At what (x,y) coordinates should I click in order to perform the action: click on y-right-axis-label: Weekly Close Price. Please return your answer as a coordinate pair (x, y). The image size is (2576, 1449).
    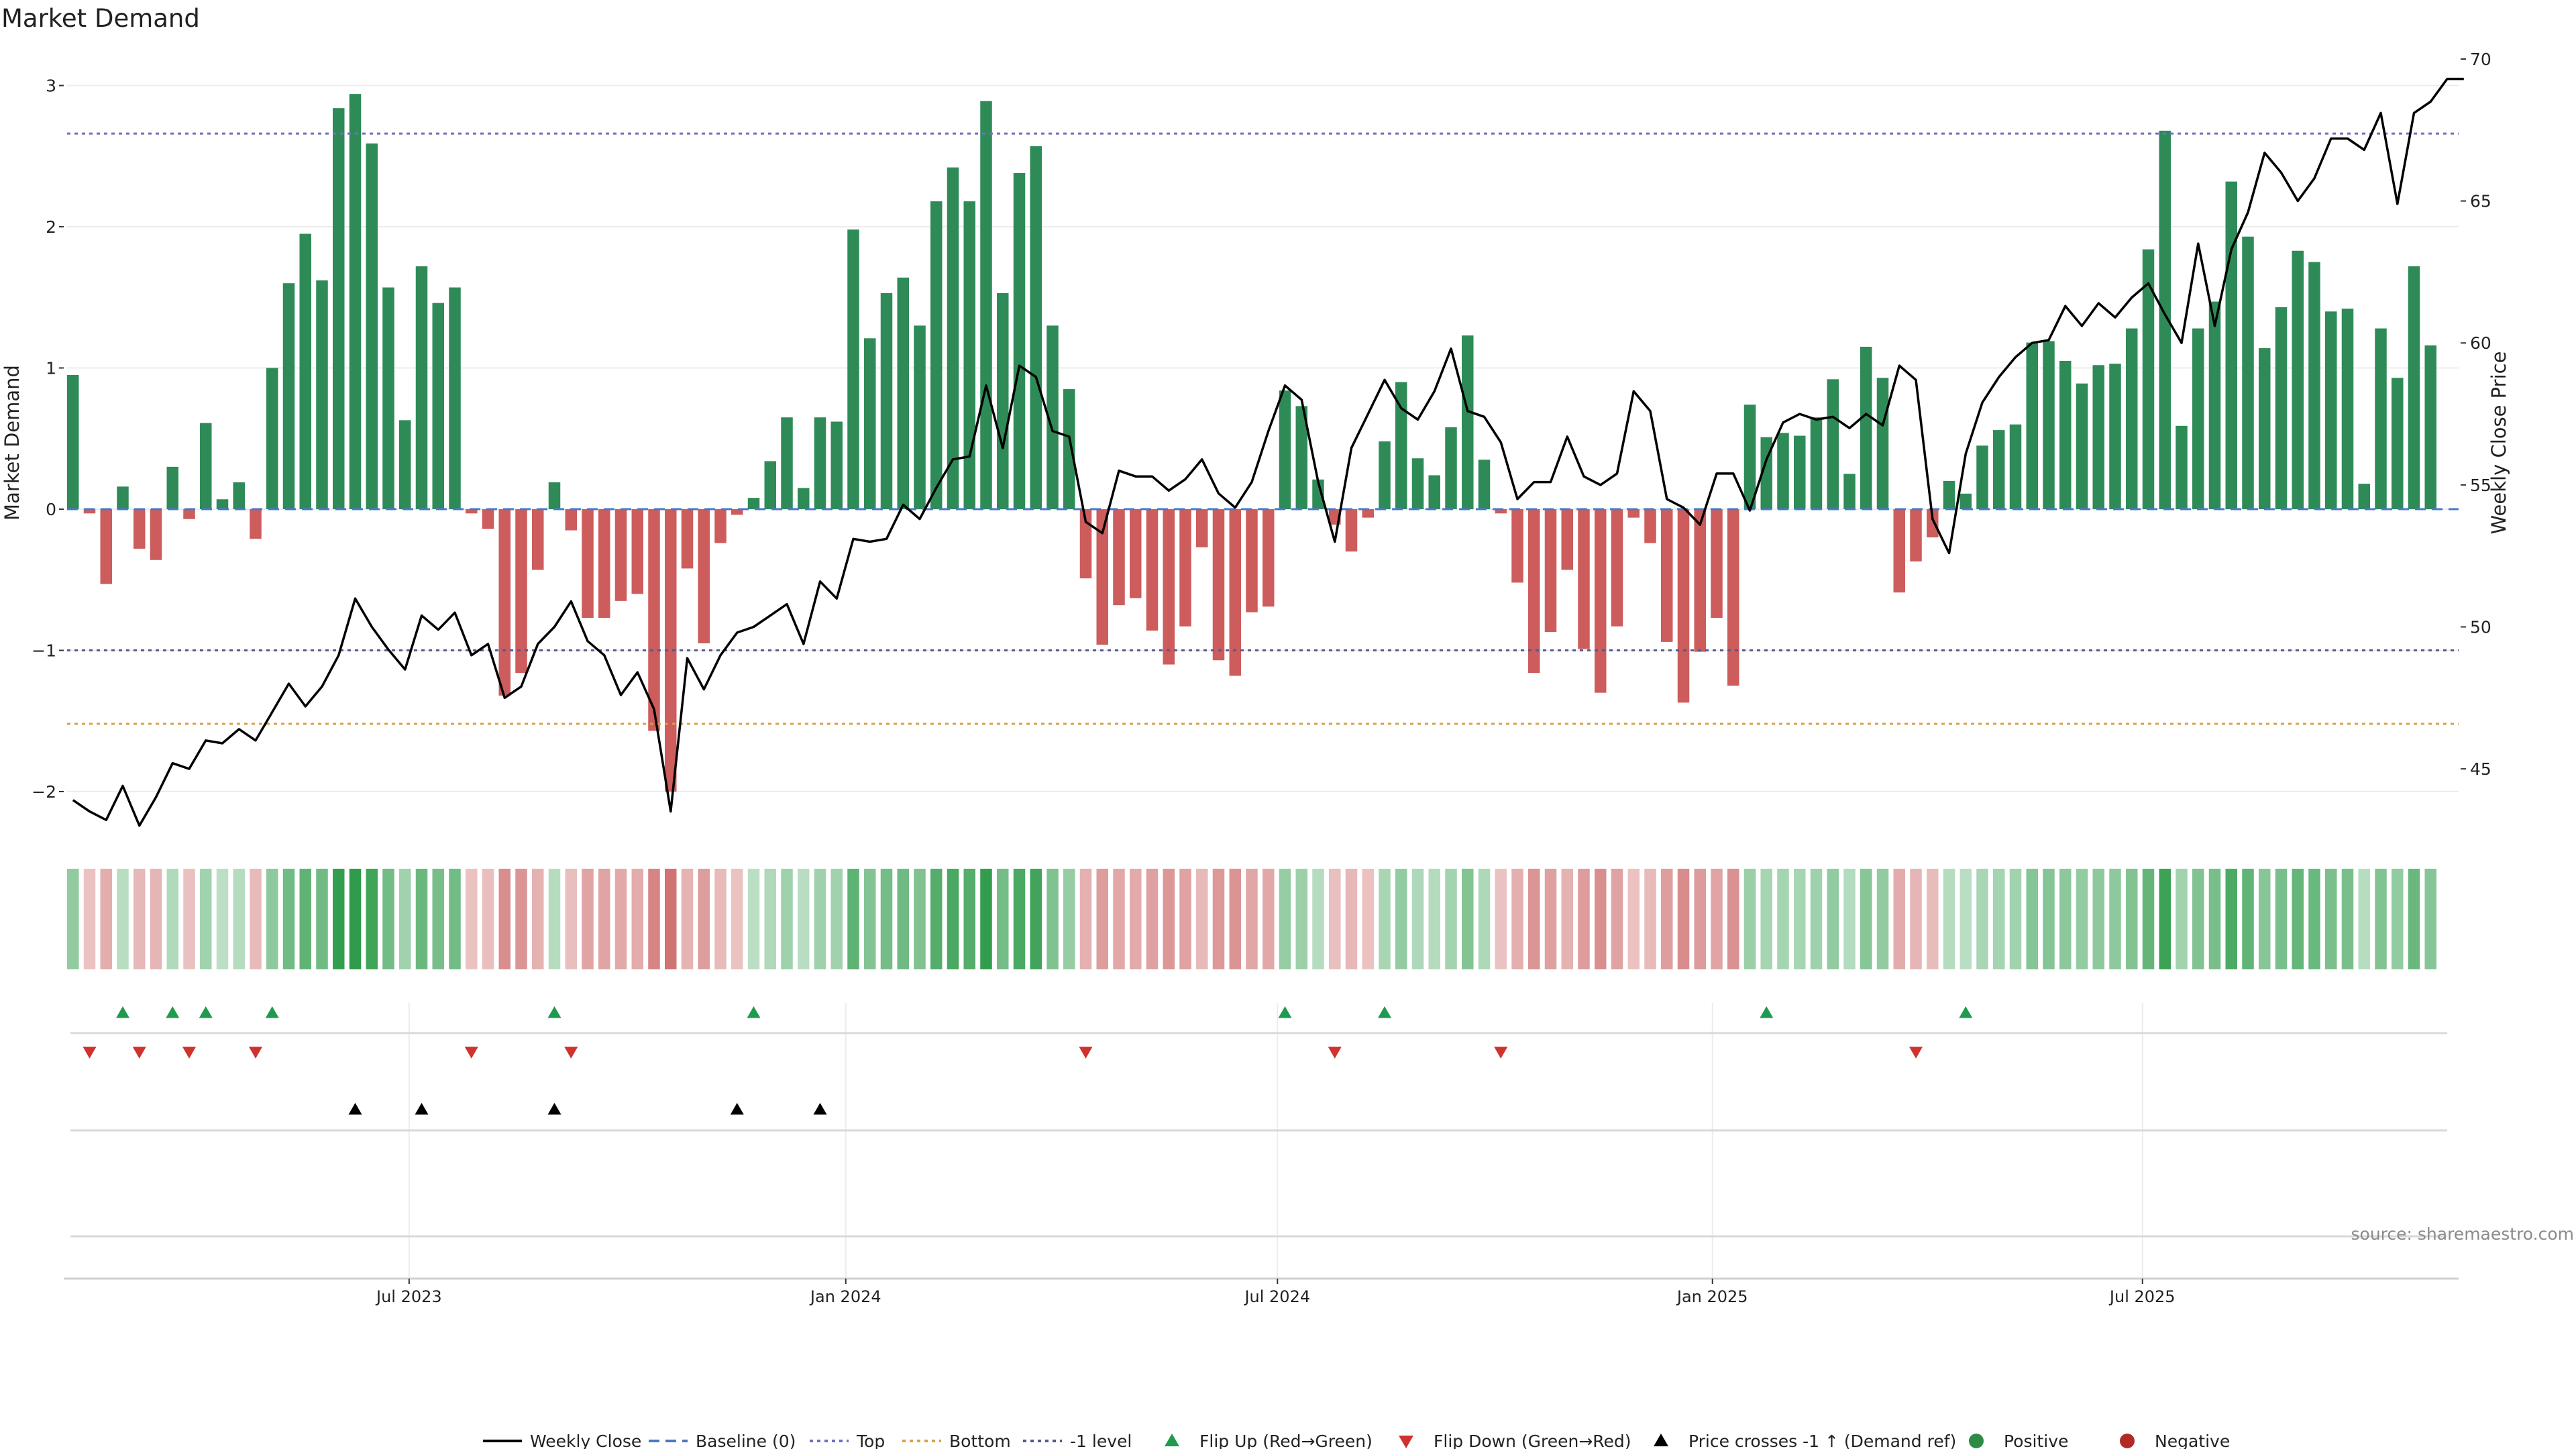
    Looking at the image, I should click on (2498, 443).